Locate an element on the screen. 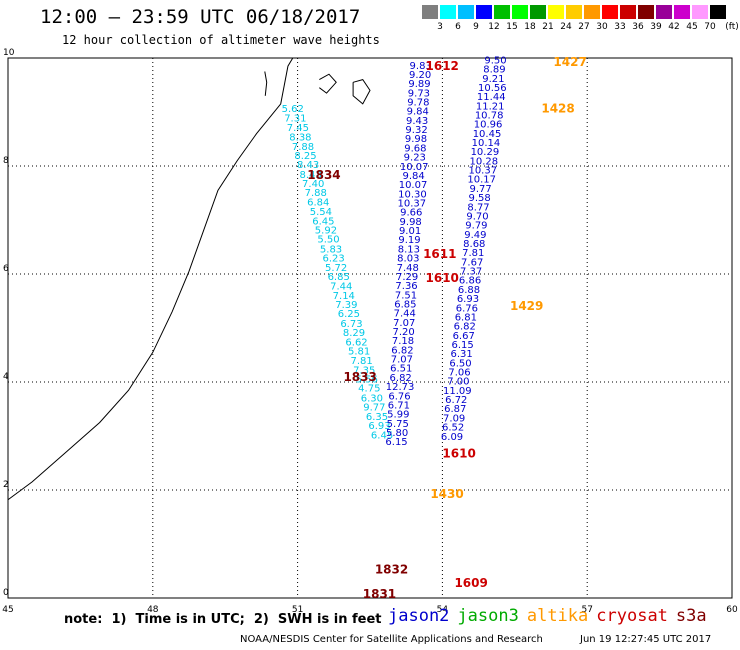 This screenshot has height=650, width=740. swh-value: 6.35 is located at coordinates (377, 417).